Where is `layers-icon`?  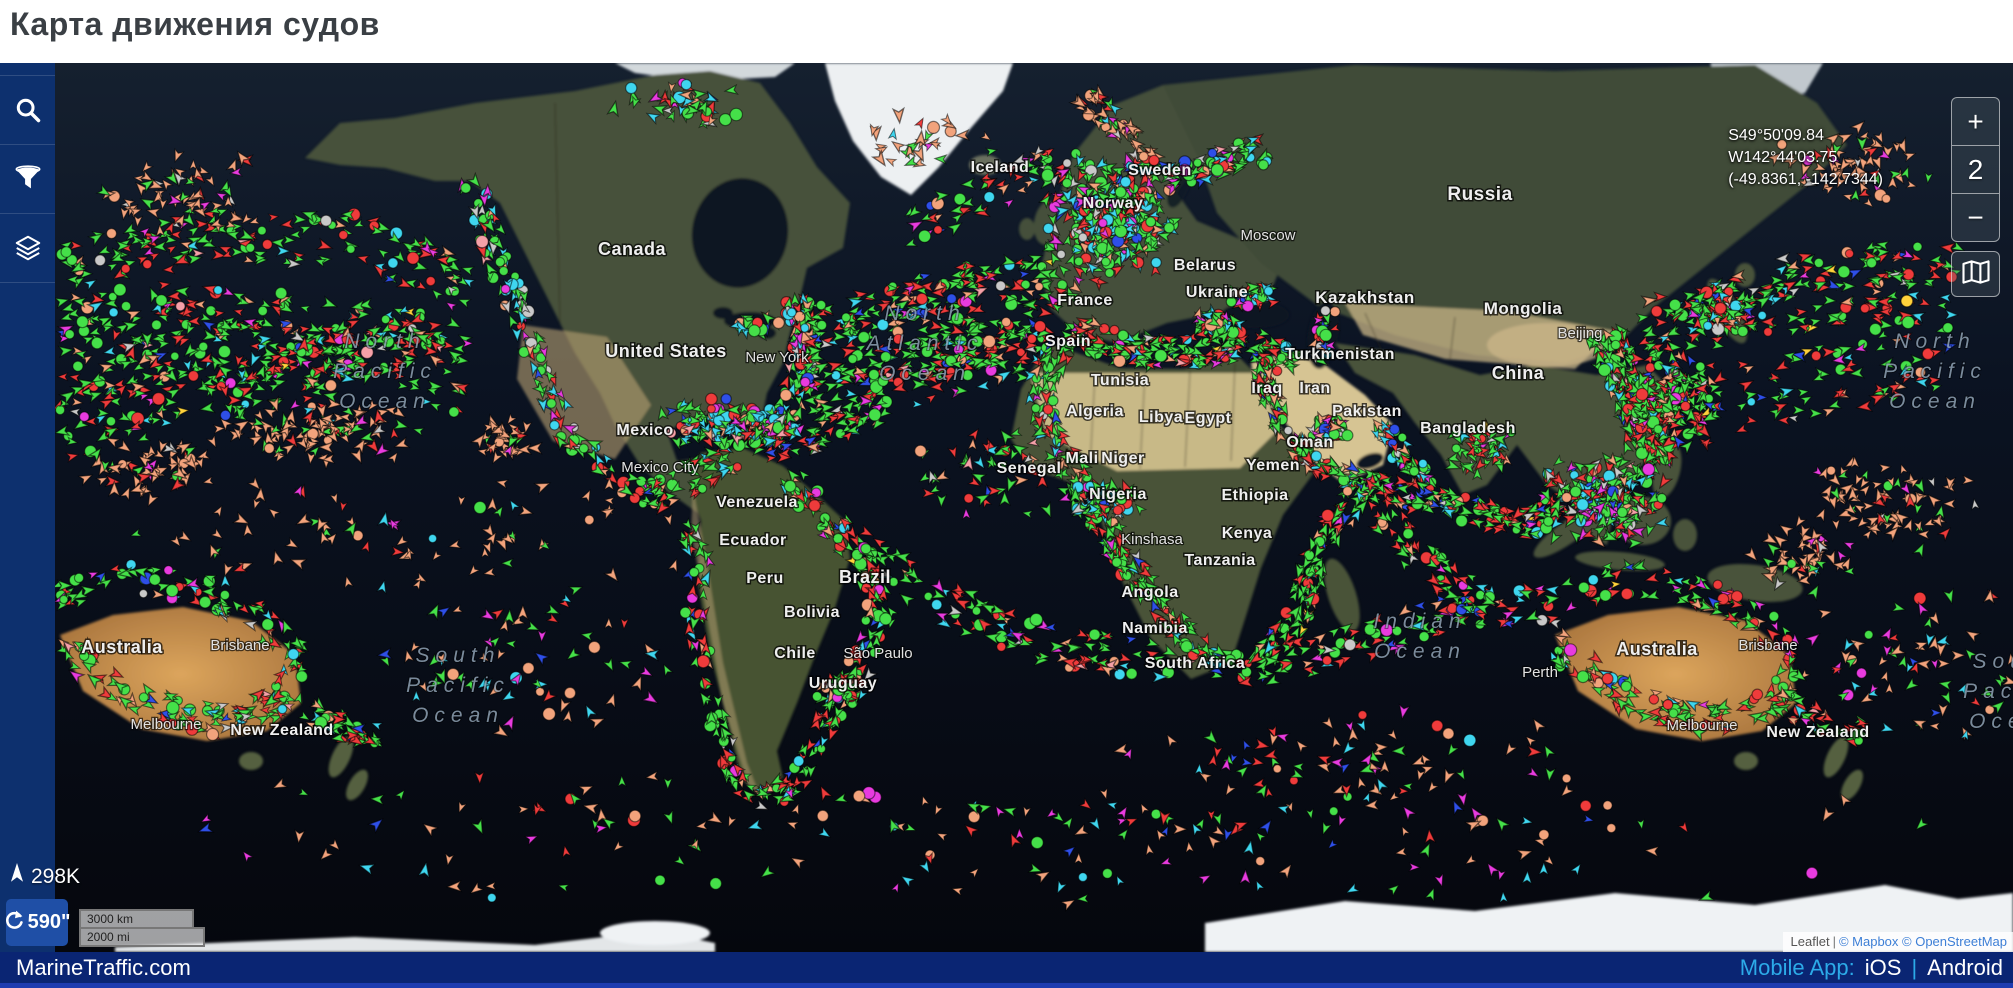
layers-icon is located at coordinates (28, 248).